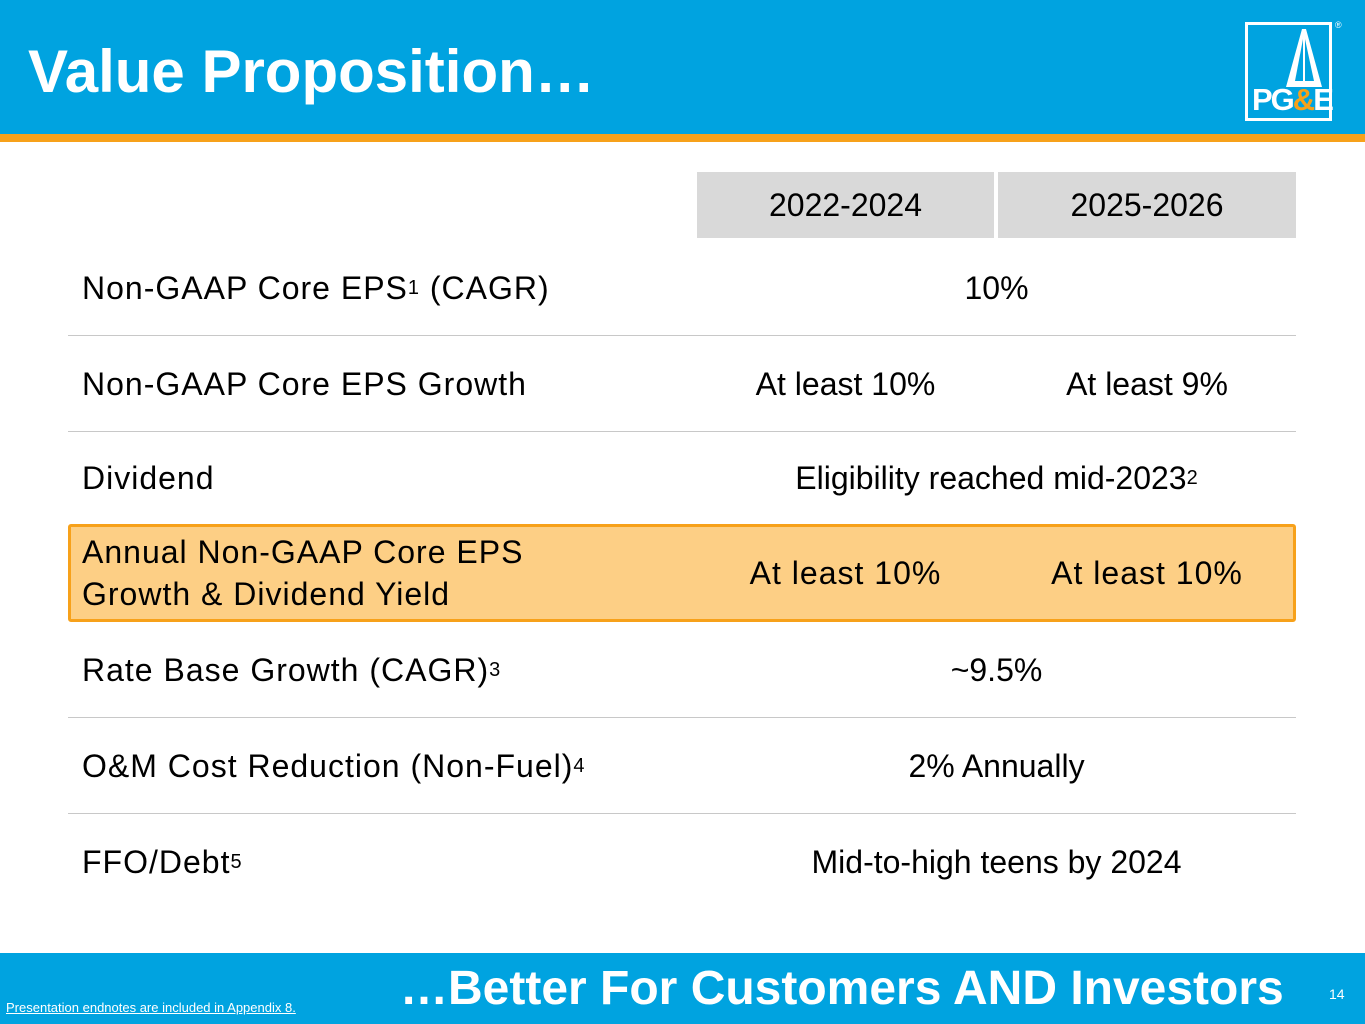 The height and width of the screenshot is (1024, 1365). What do you see at coordinates (996, 669) in the screenshot?
I see `row-value: ~9.5%` at bounding box center [996, 669].